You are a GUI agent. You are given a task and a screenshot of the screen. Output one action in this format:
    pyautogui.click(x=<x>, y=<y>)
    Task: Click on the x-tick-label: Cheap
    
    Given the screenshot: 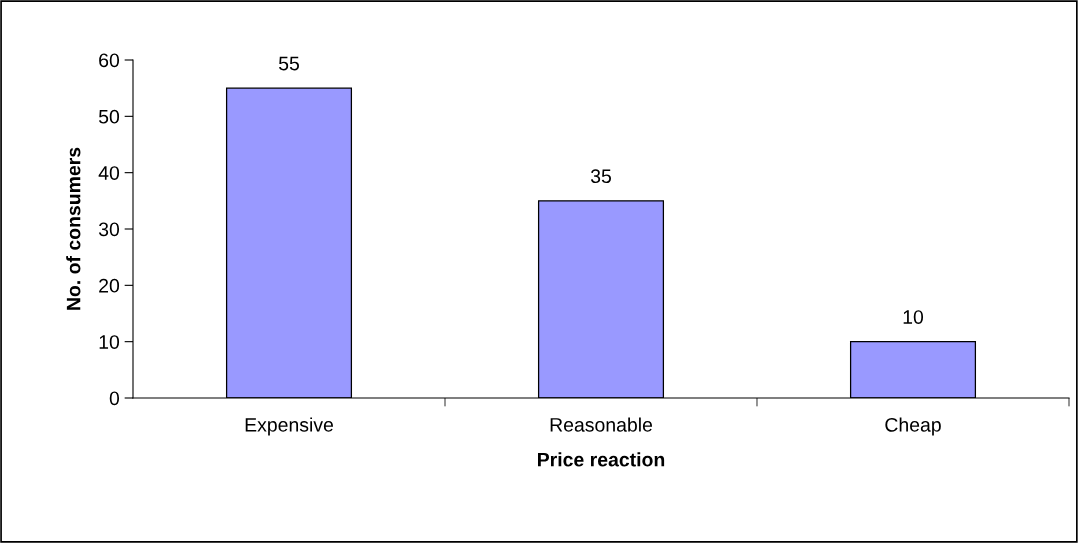 What is the action you would take?
    pyautogui.click(x=913, y=426)
    